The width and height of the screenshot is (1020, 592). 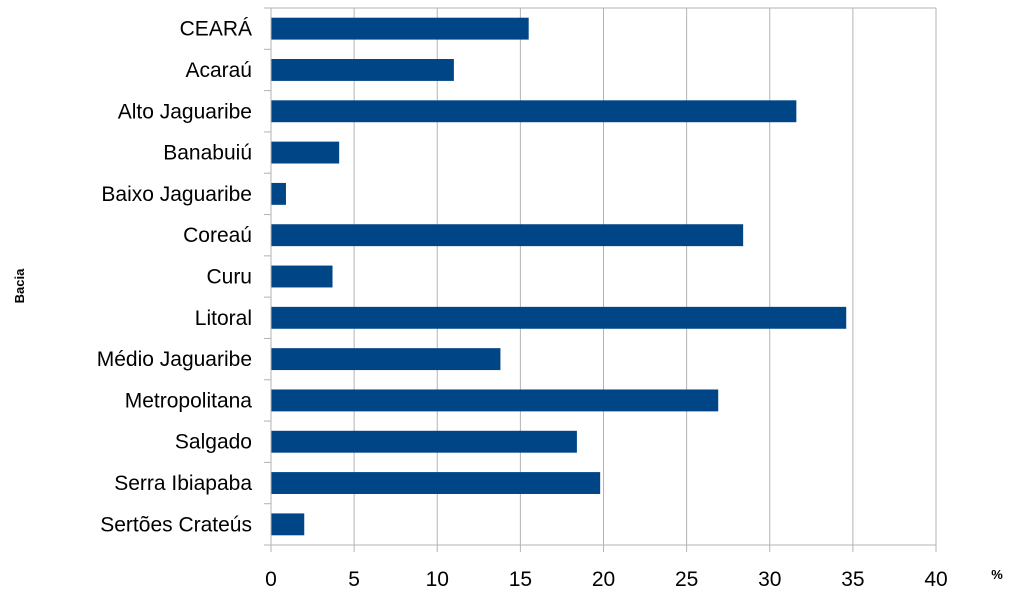 I want to click on category-label: Serra Ibiapaba, so click(x=183, y=483).